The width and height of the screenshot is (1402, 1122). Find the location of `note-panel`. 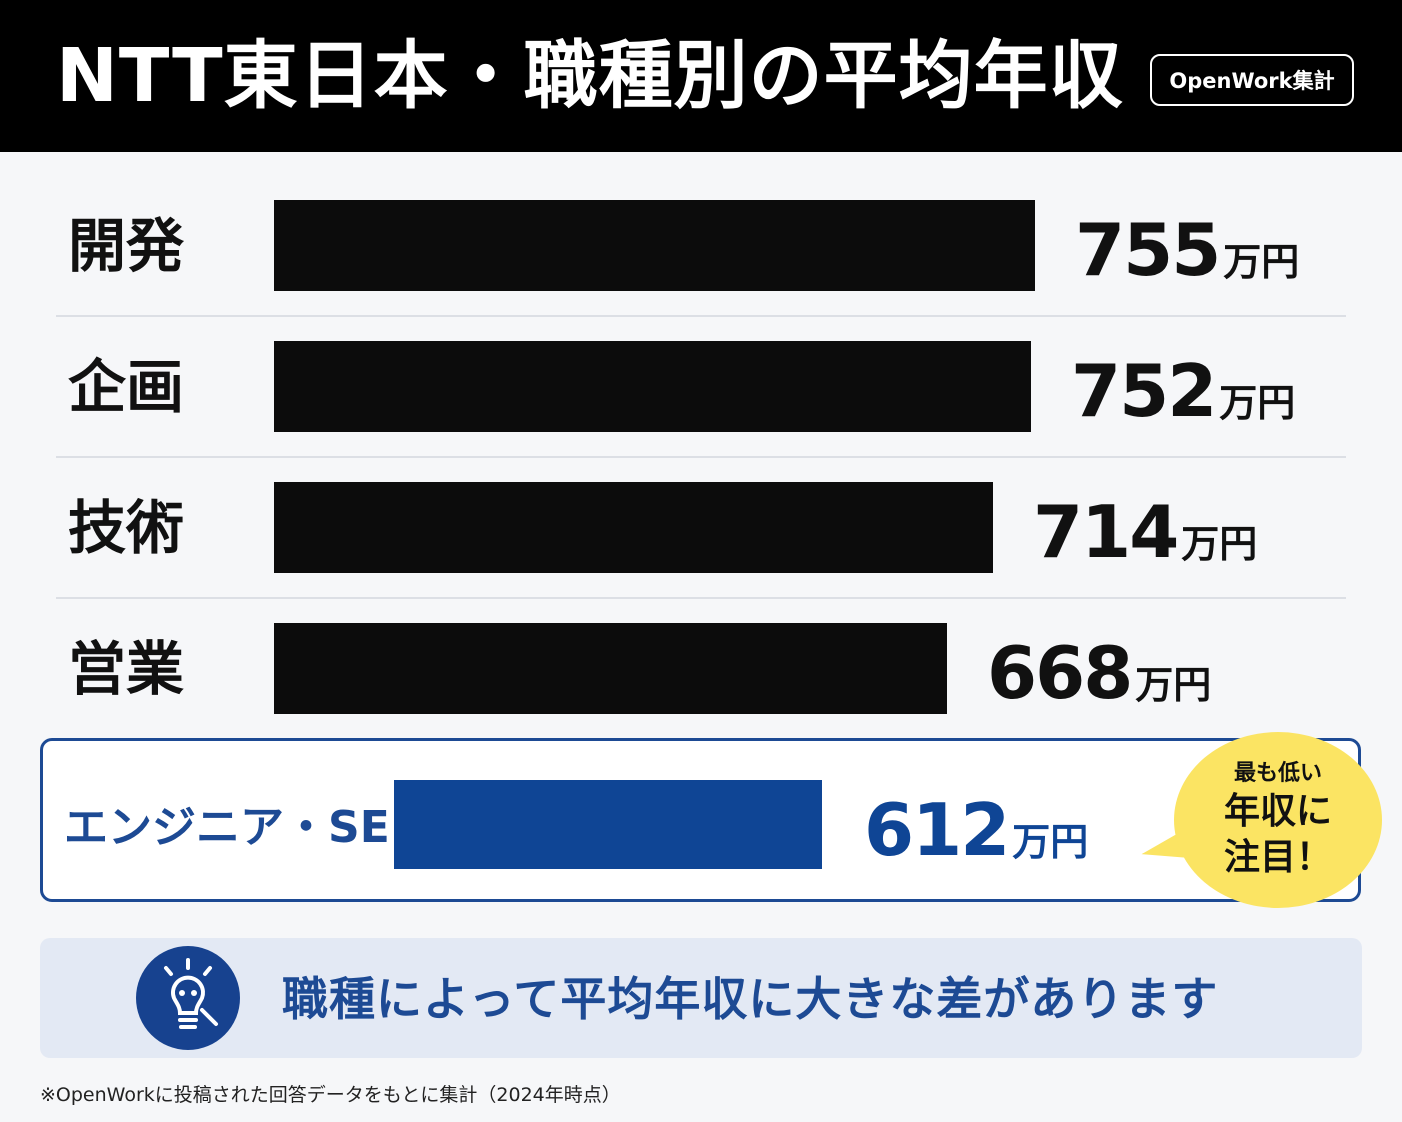

note-panel is located at coordinates (701, 998).